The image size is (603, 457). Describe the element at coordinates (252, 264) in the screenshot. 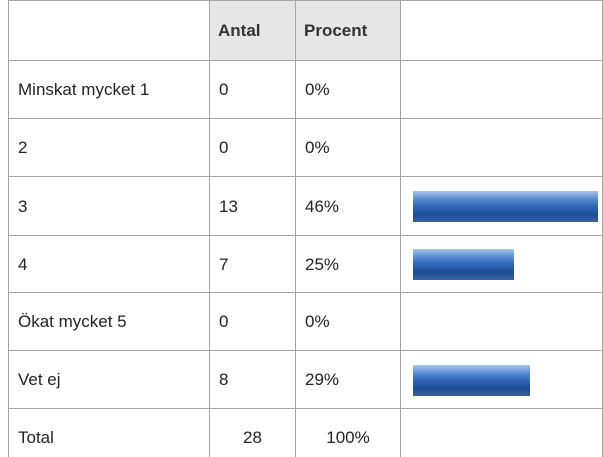

I see `count-cell: 7` at that location.